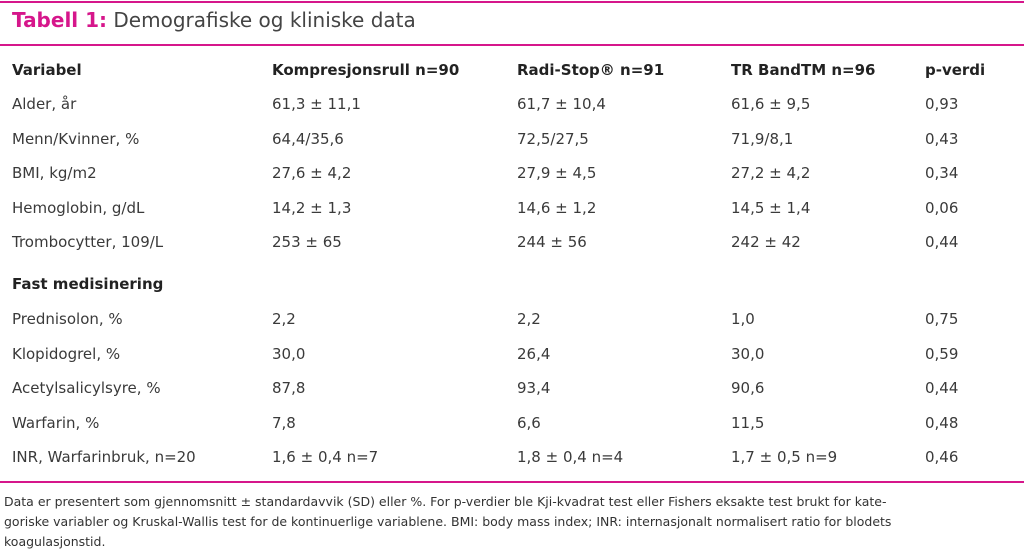 This screenshot has width=1024, height=552. Describe the element at coordinates (316, 104) in the screenshot. I see `table-cell: 61,3 ± 11,1` at that location.